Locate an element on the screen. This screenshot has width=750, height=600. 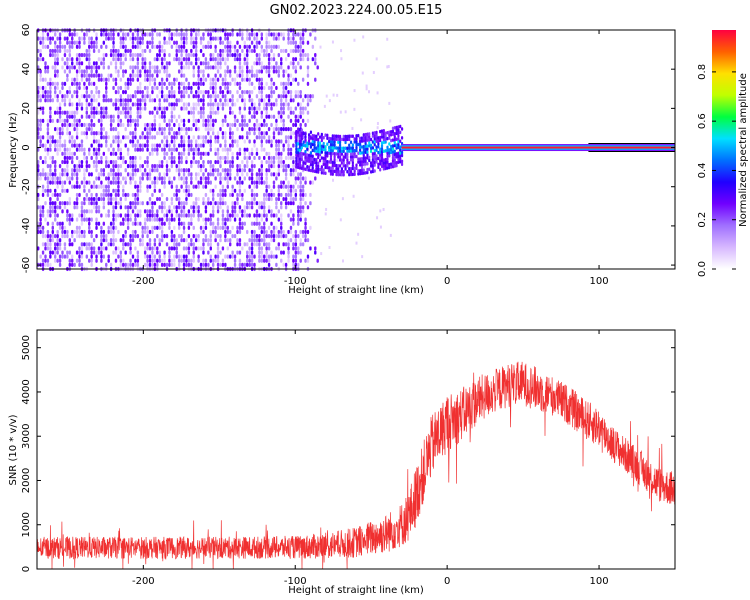
y-tick-label: -20 is located at coordinates (26, 187).